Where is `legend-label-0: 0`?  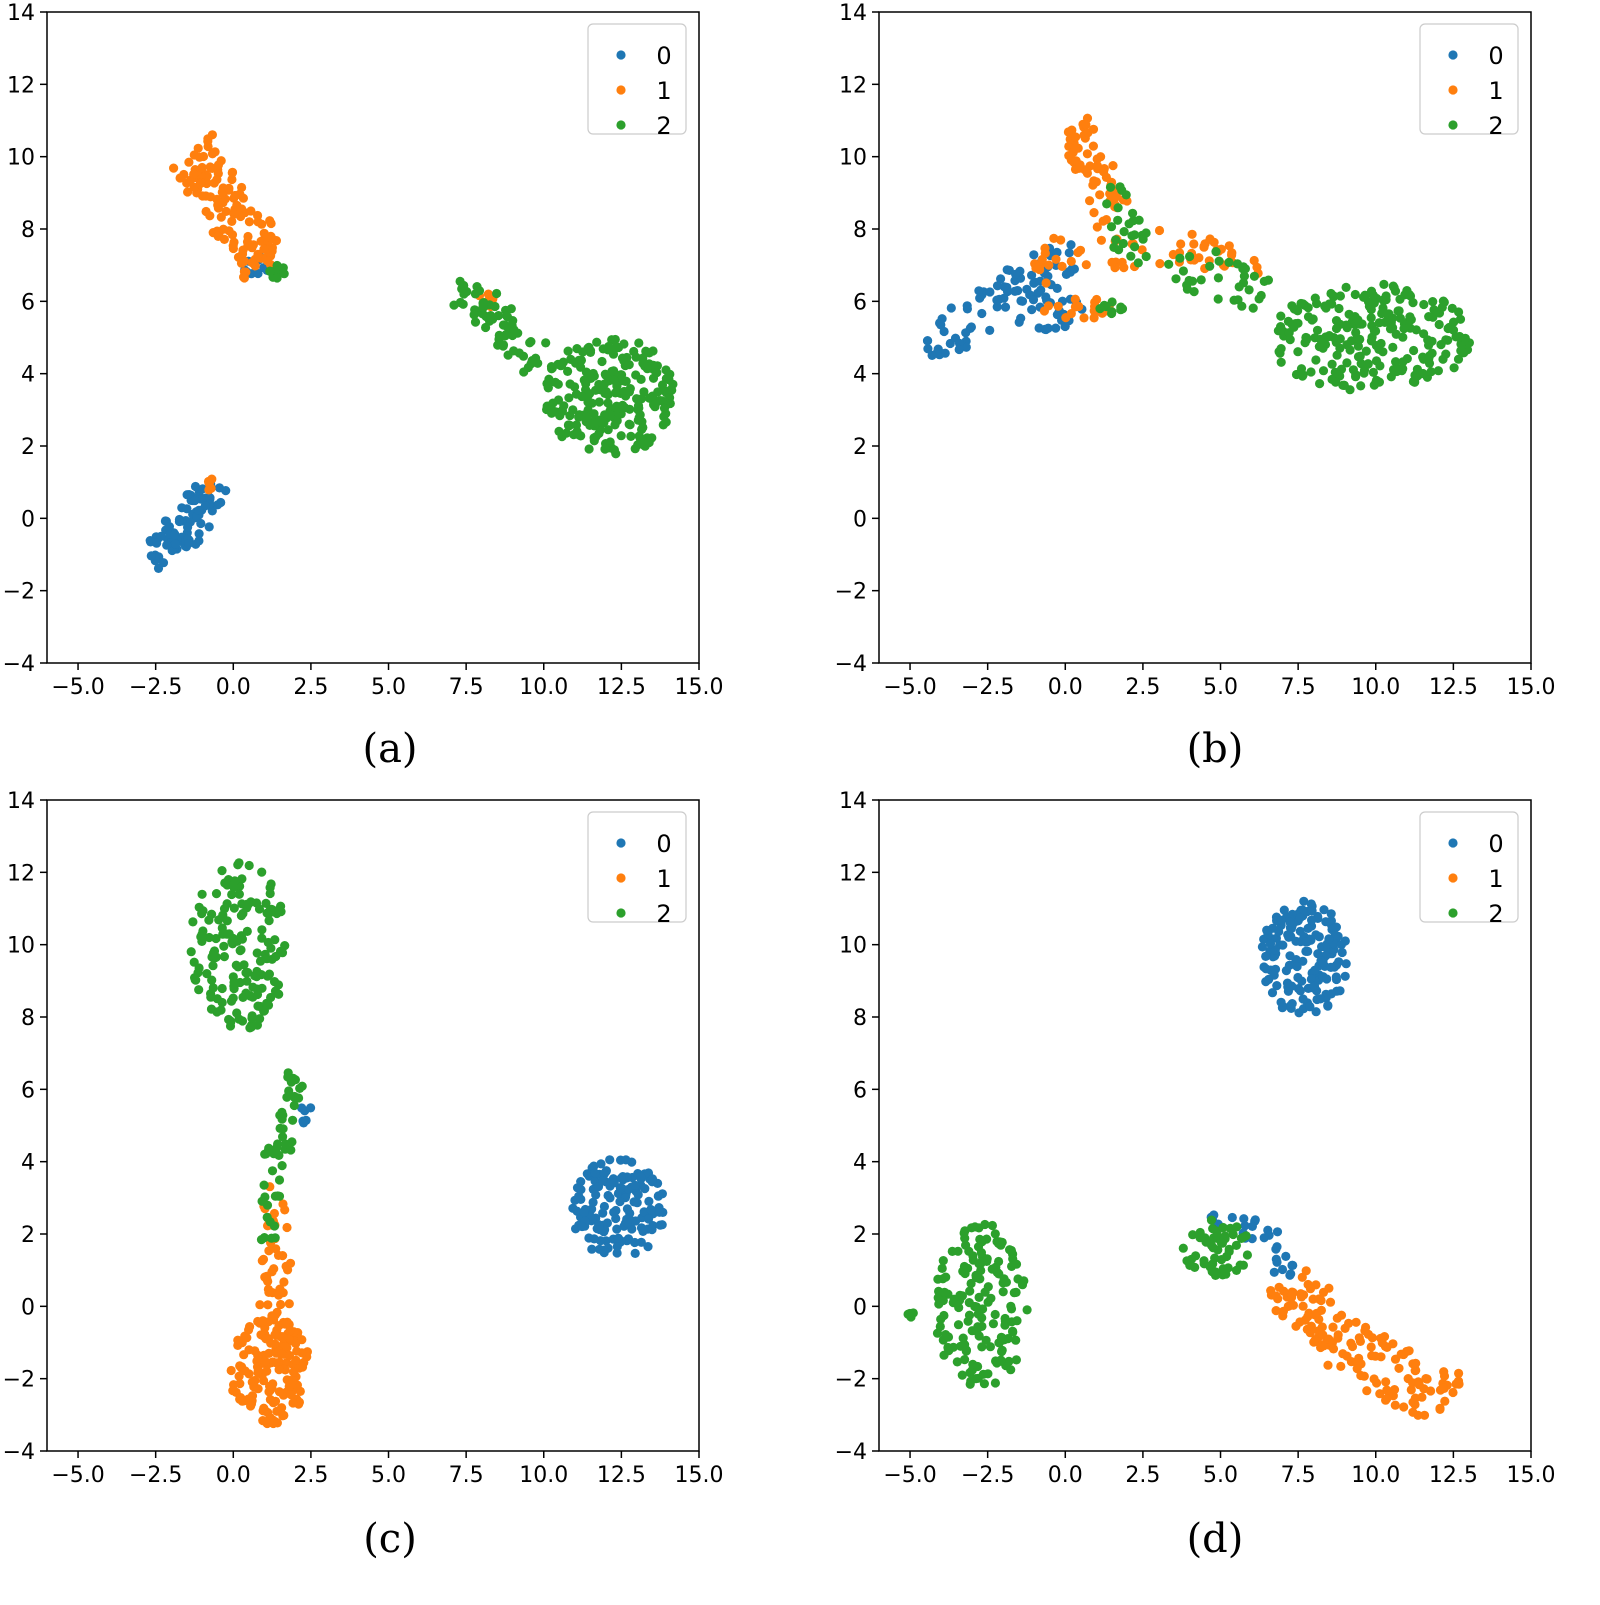
legend-label-0: 0 is located at coordinates (1495, 844).